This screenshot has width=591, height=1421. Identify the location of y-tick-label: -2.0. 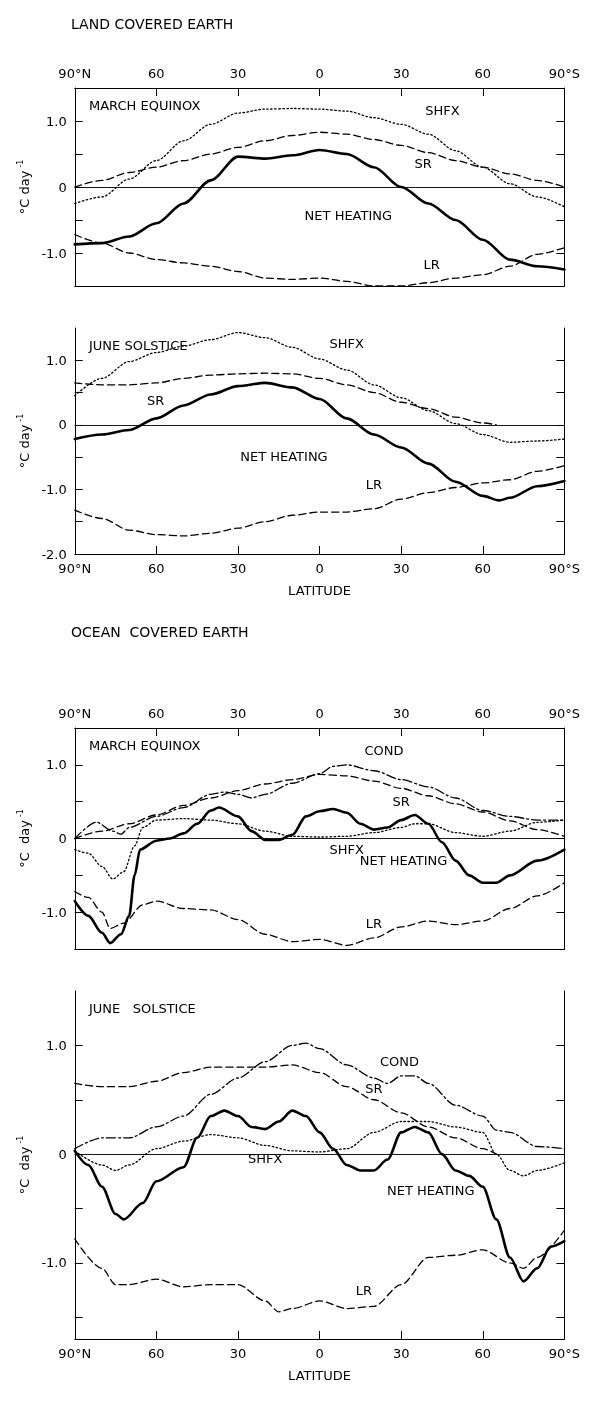
(54, 554).